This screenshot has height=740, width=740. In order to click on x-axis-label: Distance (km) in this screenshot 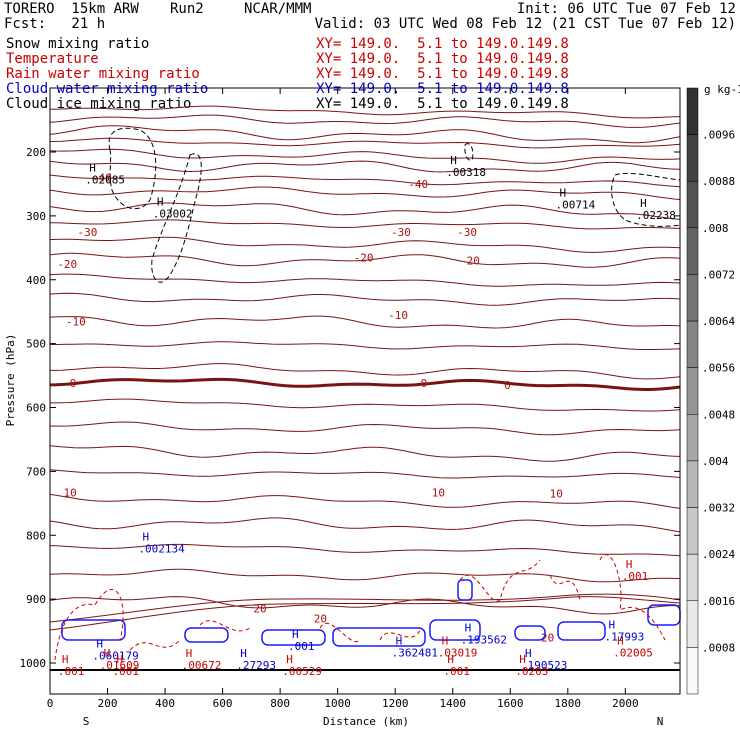, I will do `click(366, 721)`.